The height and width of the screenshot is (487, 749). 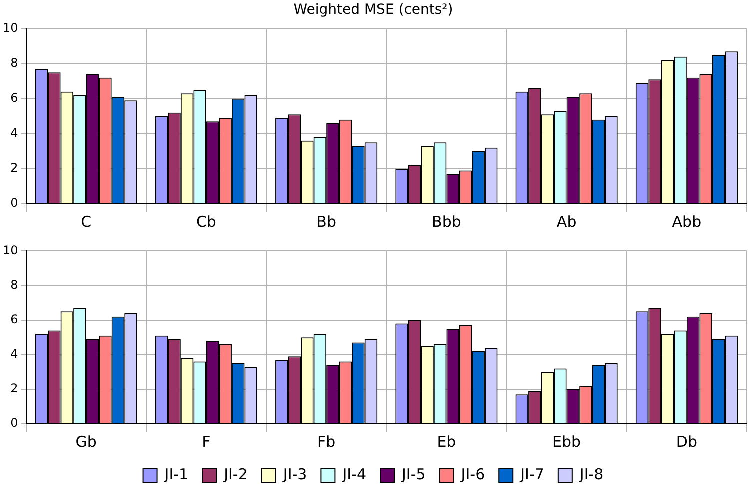 I want to click on x-tick-label: Bb, so click(x=326, y=221).